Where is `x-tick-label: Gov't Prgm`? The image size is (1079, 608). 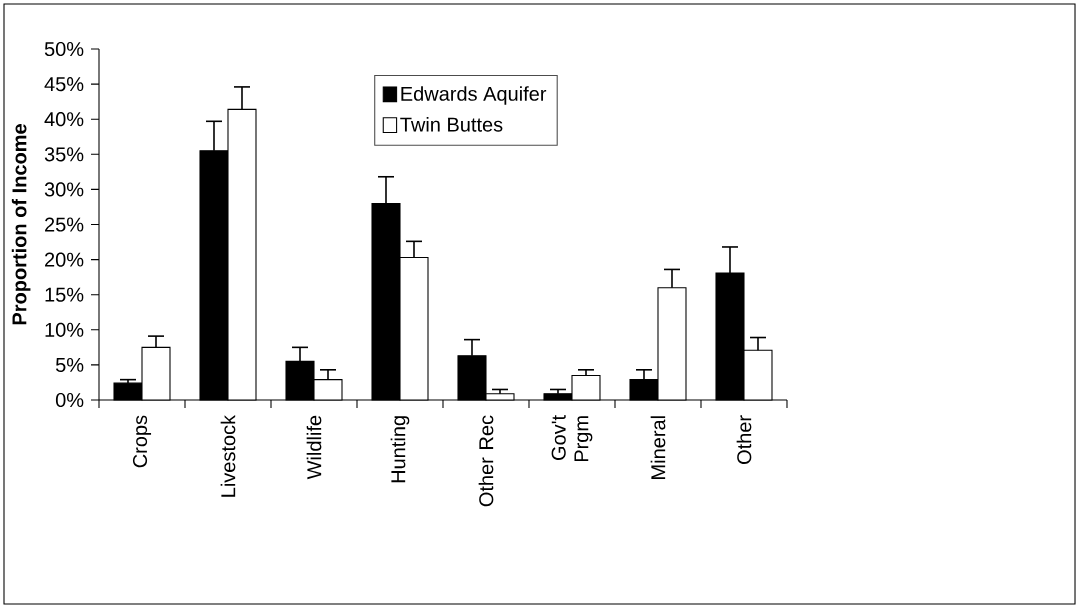 x-tick-label: Gov't Prgm is located at coordinates (572, 438).